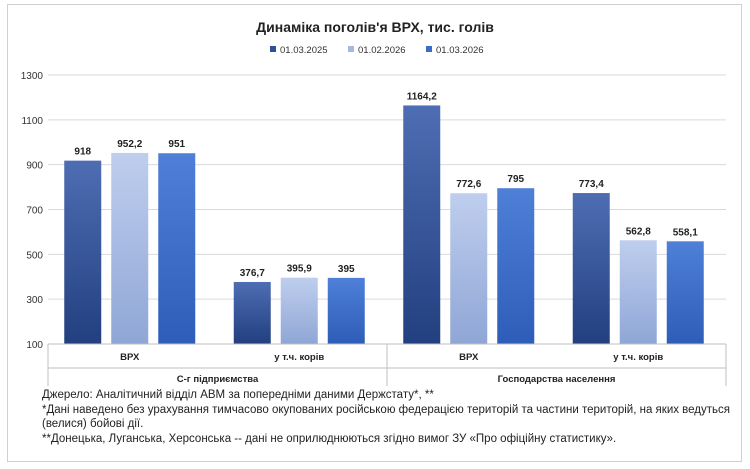 This screenshot has width=750, height=469. Describe the element at coordinates (460, 50) in the screenshot. I see `legend-label-3: 01.03.2026` at that location.